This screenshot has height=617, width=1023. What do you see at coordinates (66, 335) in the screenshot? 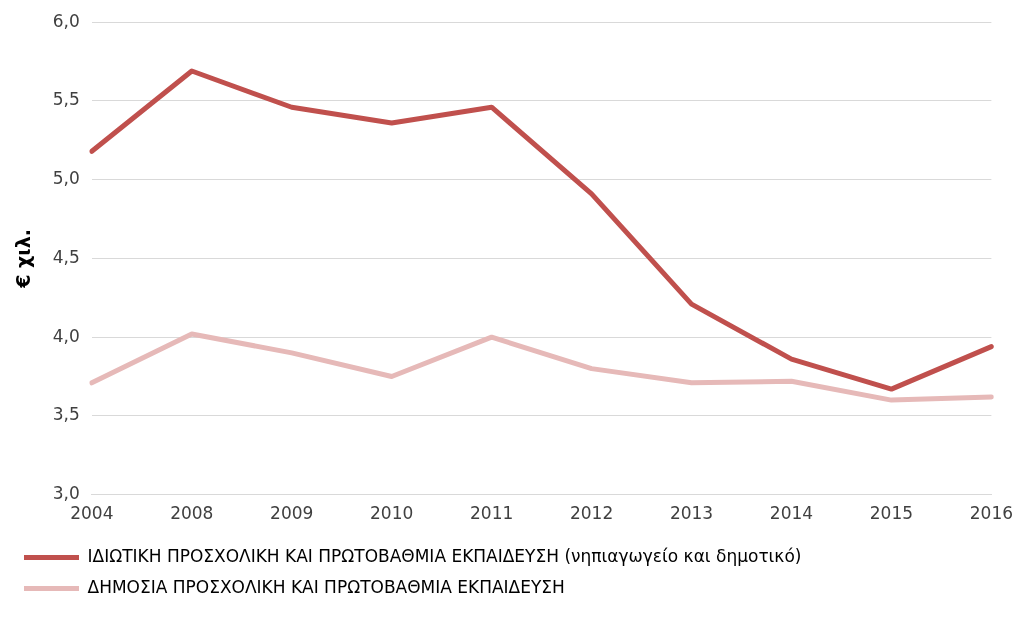
I see `y-tick-label: 4,0` at bounding box center [66, 335].